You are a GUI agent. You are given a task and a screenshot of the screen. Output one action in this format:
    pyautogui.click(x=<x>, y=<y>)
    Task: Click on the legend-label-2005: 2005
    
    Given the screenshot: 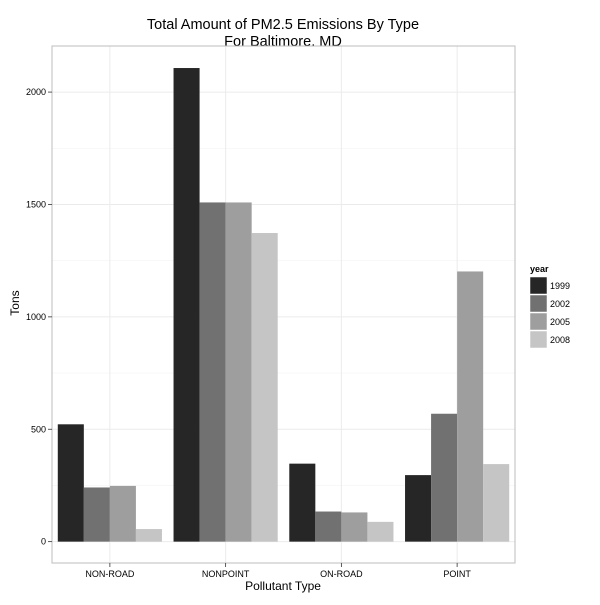 What is the action you would take?
    pyautogui.click(x=560, y=322)
    